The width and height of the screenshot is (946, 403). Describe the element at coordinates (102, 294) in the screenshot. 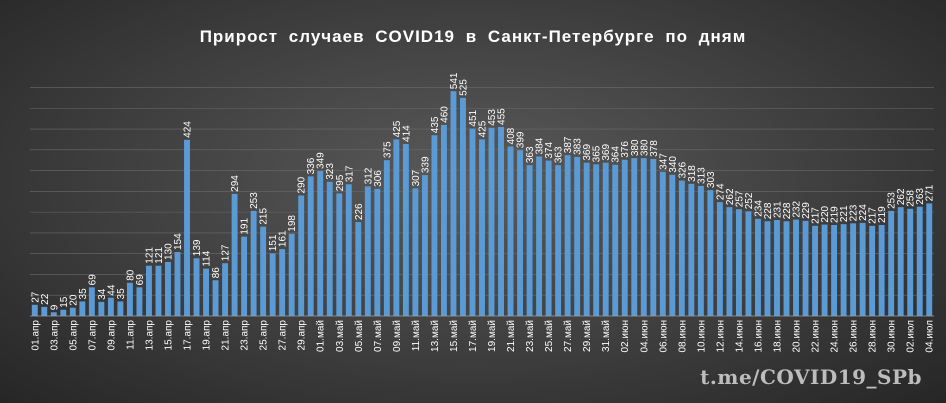

I see `data-label: 34` at that location.